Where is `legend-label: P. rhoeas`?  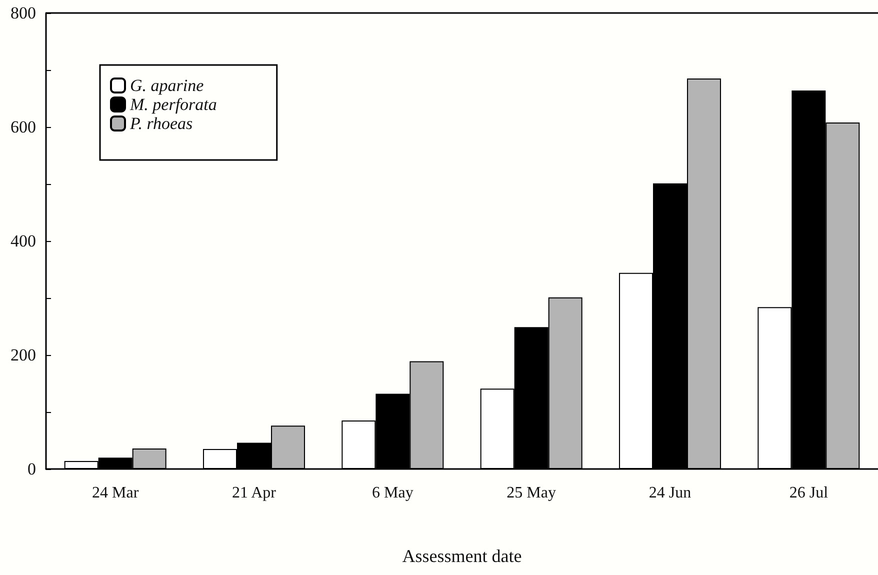
legend-label: P. rhoeas is located at coordinates (161, 123).